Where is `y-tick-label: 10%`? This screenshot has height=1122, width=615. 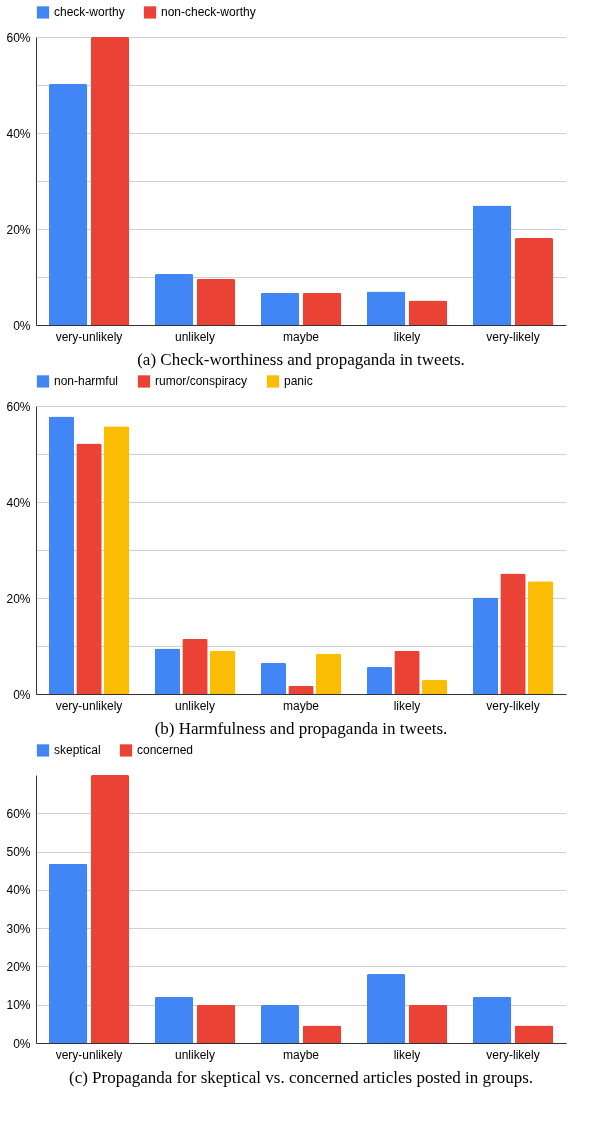
y-tick-label: 10% is located at coordinates (18, 1005).